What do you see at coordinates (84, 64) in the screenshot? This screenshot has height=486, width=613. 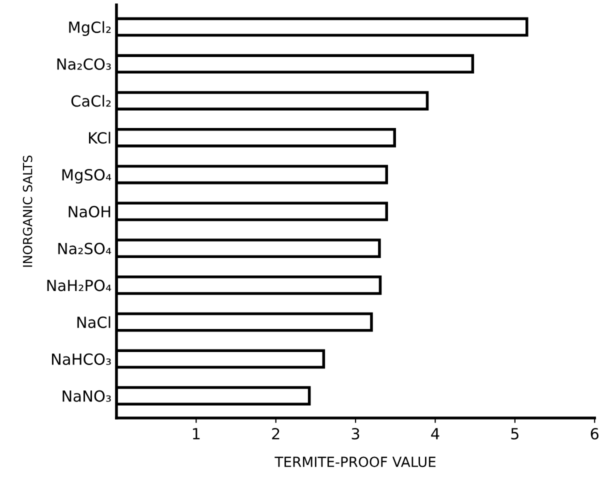 I see `y-tick-label: Na₂CO₃` at bounding box center [84, 64].